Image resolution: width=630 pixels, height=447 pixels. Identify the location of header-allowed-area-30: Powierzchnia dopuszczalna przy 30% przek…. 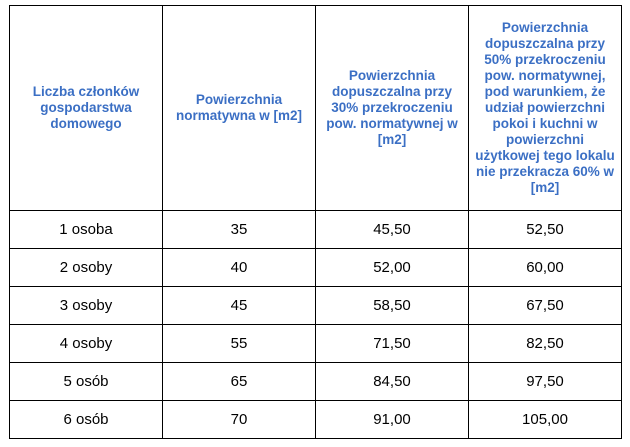
(392, 108).